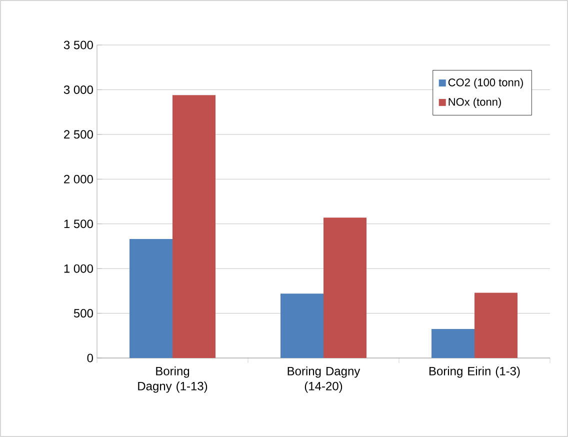 The width and height of the screenshot is (568, 437). What do you see at coordinates (78, 224) in the screenshot?
I see `y-tick-label: 1 500` at bounding box center [78, 224].